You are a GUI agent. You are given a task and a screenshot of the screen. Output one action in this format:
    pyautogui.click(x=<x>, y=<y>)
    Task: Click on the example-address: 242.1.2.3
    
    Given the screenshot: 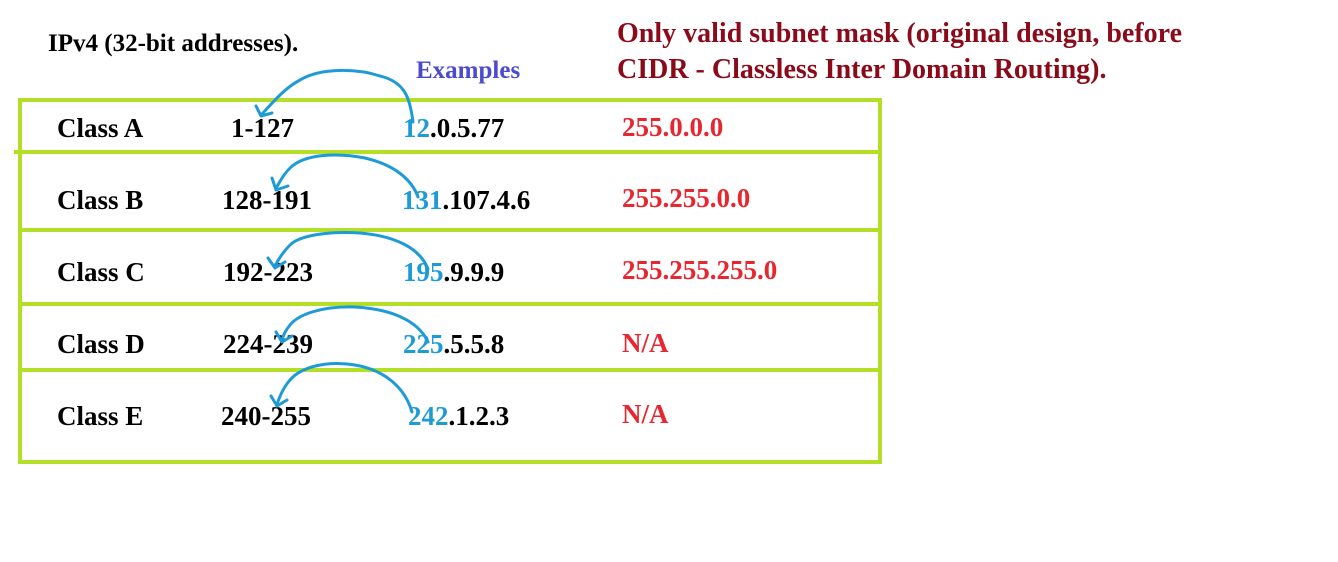 What is the action you would take?
    pyautogui.click(x=458, y=416)
    